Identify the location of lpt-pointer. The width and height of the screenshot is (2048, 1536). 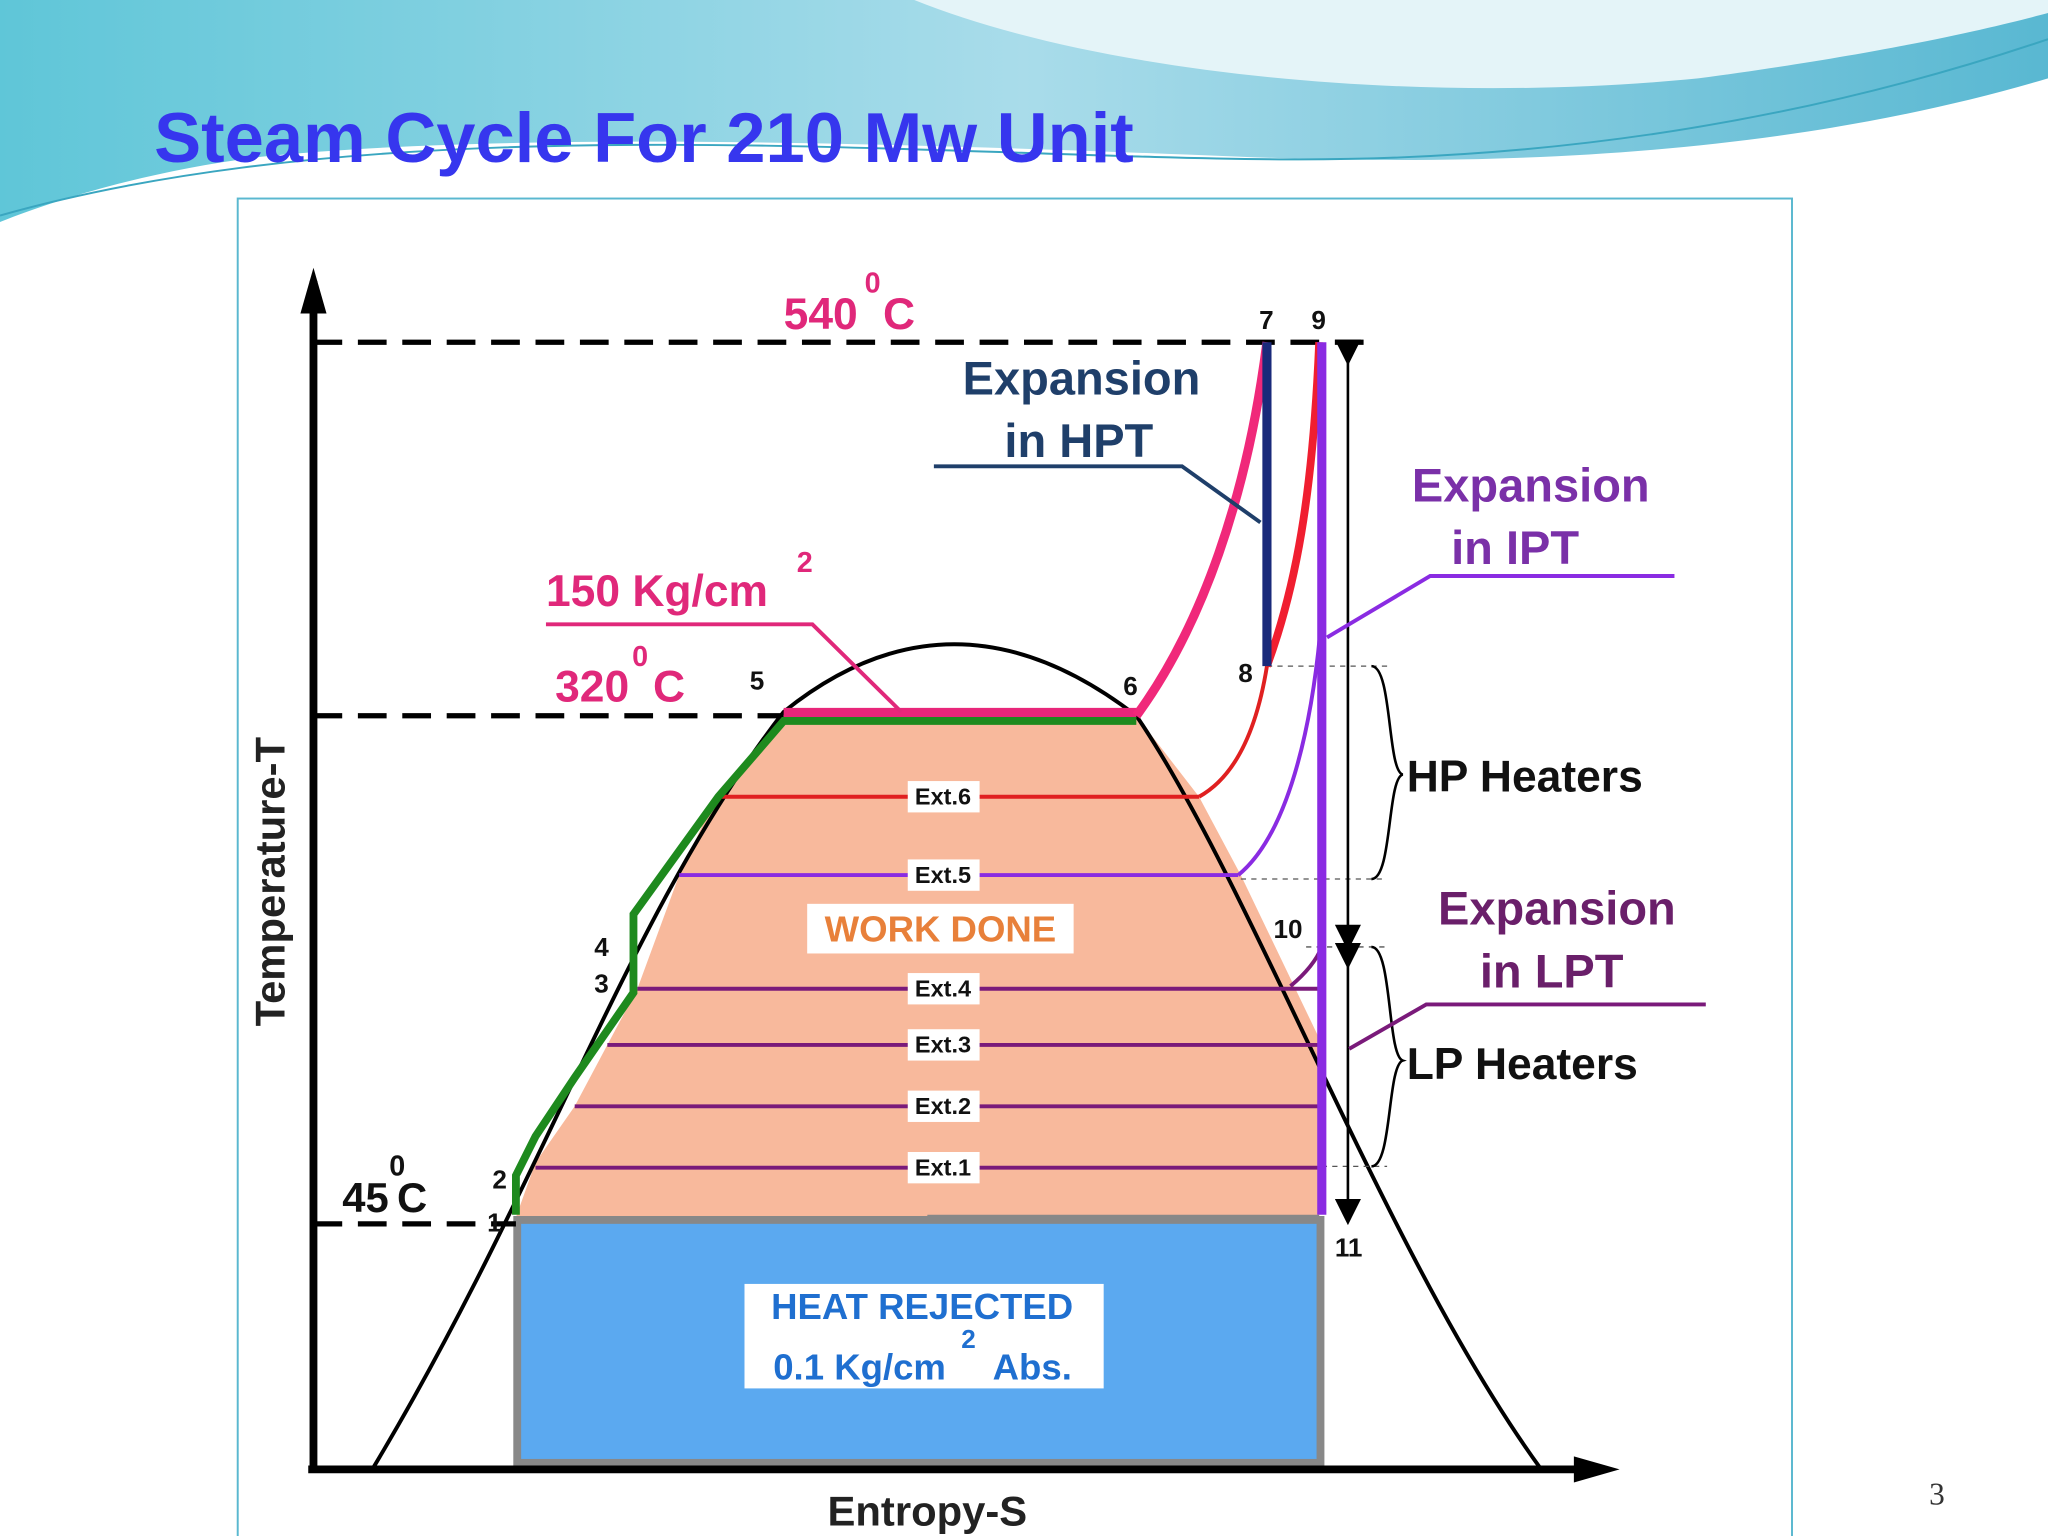
(1527, 1026).